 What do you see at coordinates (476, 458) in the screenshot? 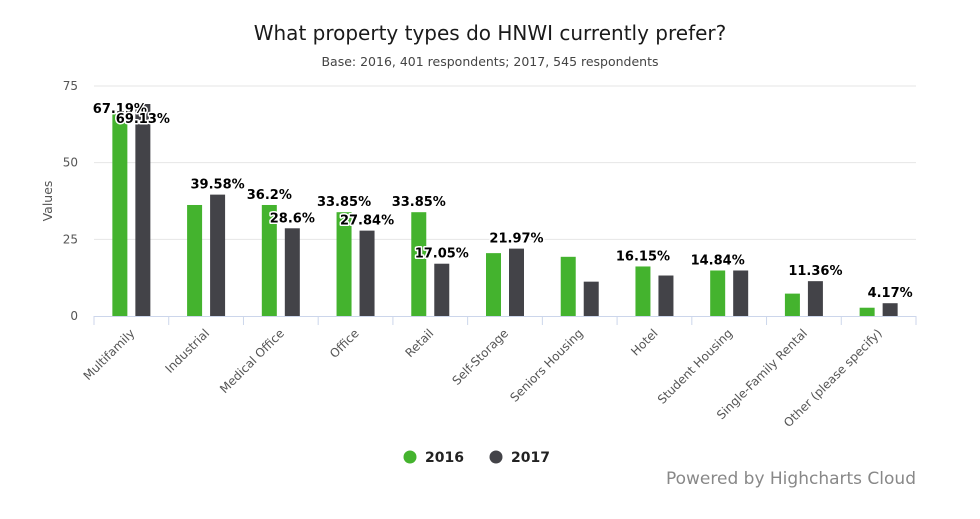
I see `legend: 2016 2017` at bounding box center [476, 458].